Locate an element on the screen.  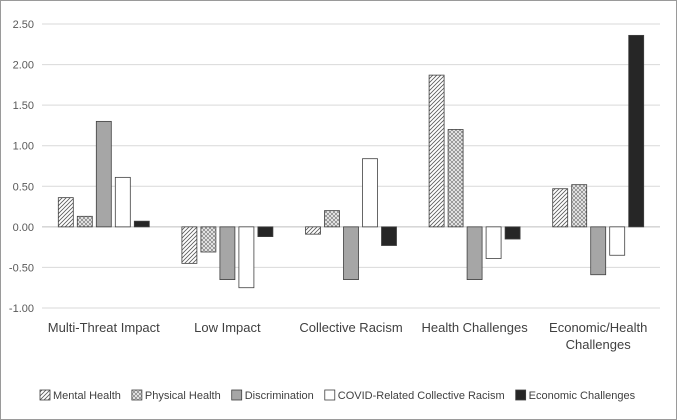
y-tick-label: 2.50 is located at coordinates (23, 25).